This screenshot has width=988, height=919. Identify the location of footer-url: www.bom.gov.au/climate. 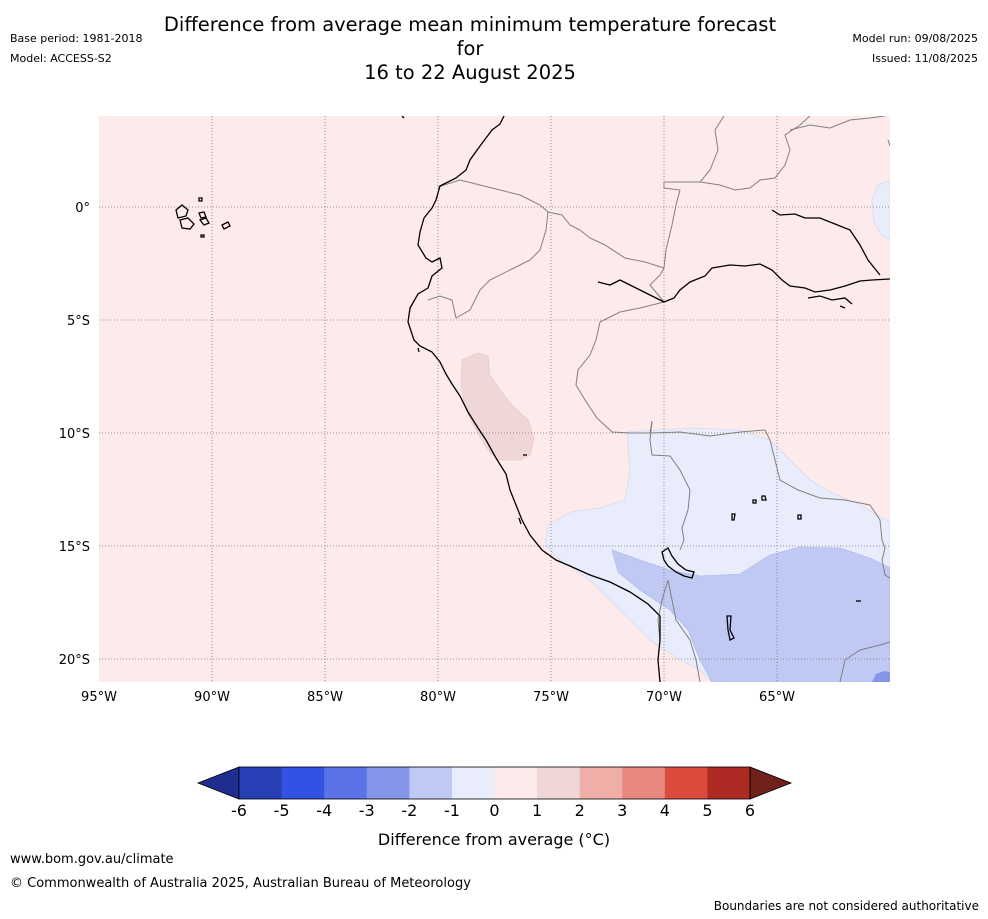
(92, 859).